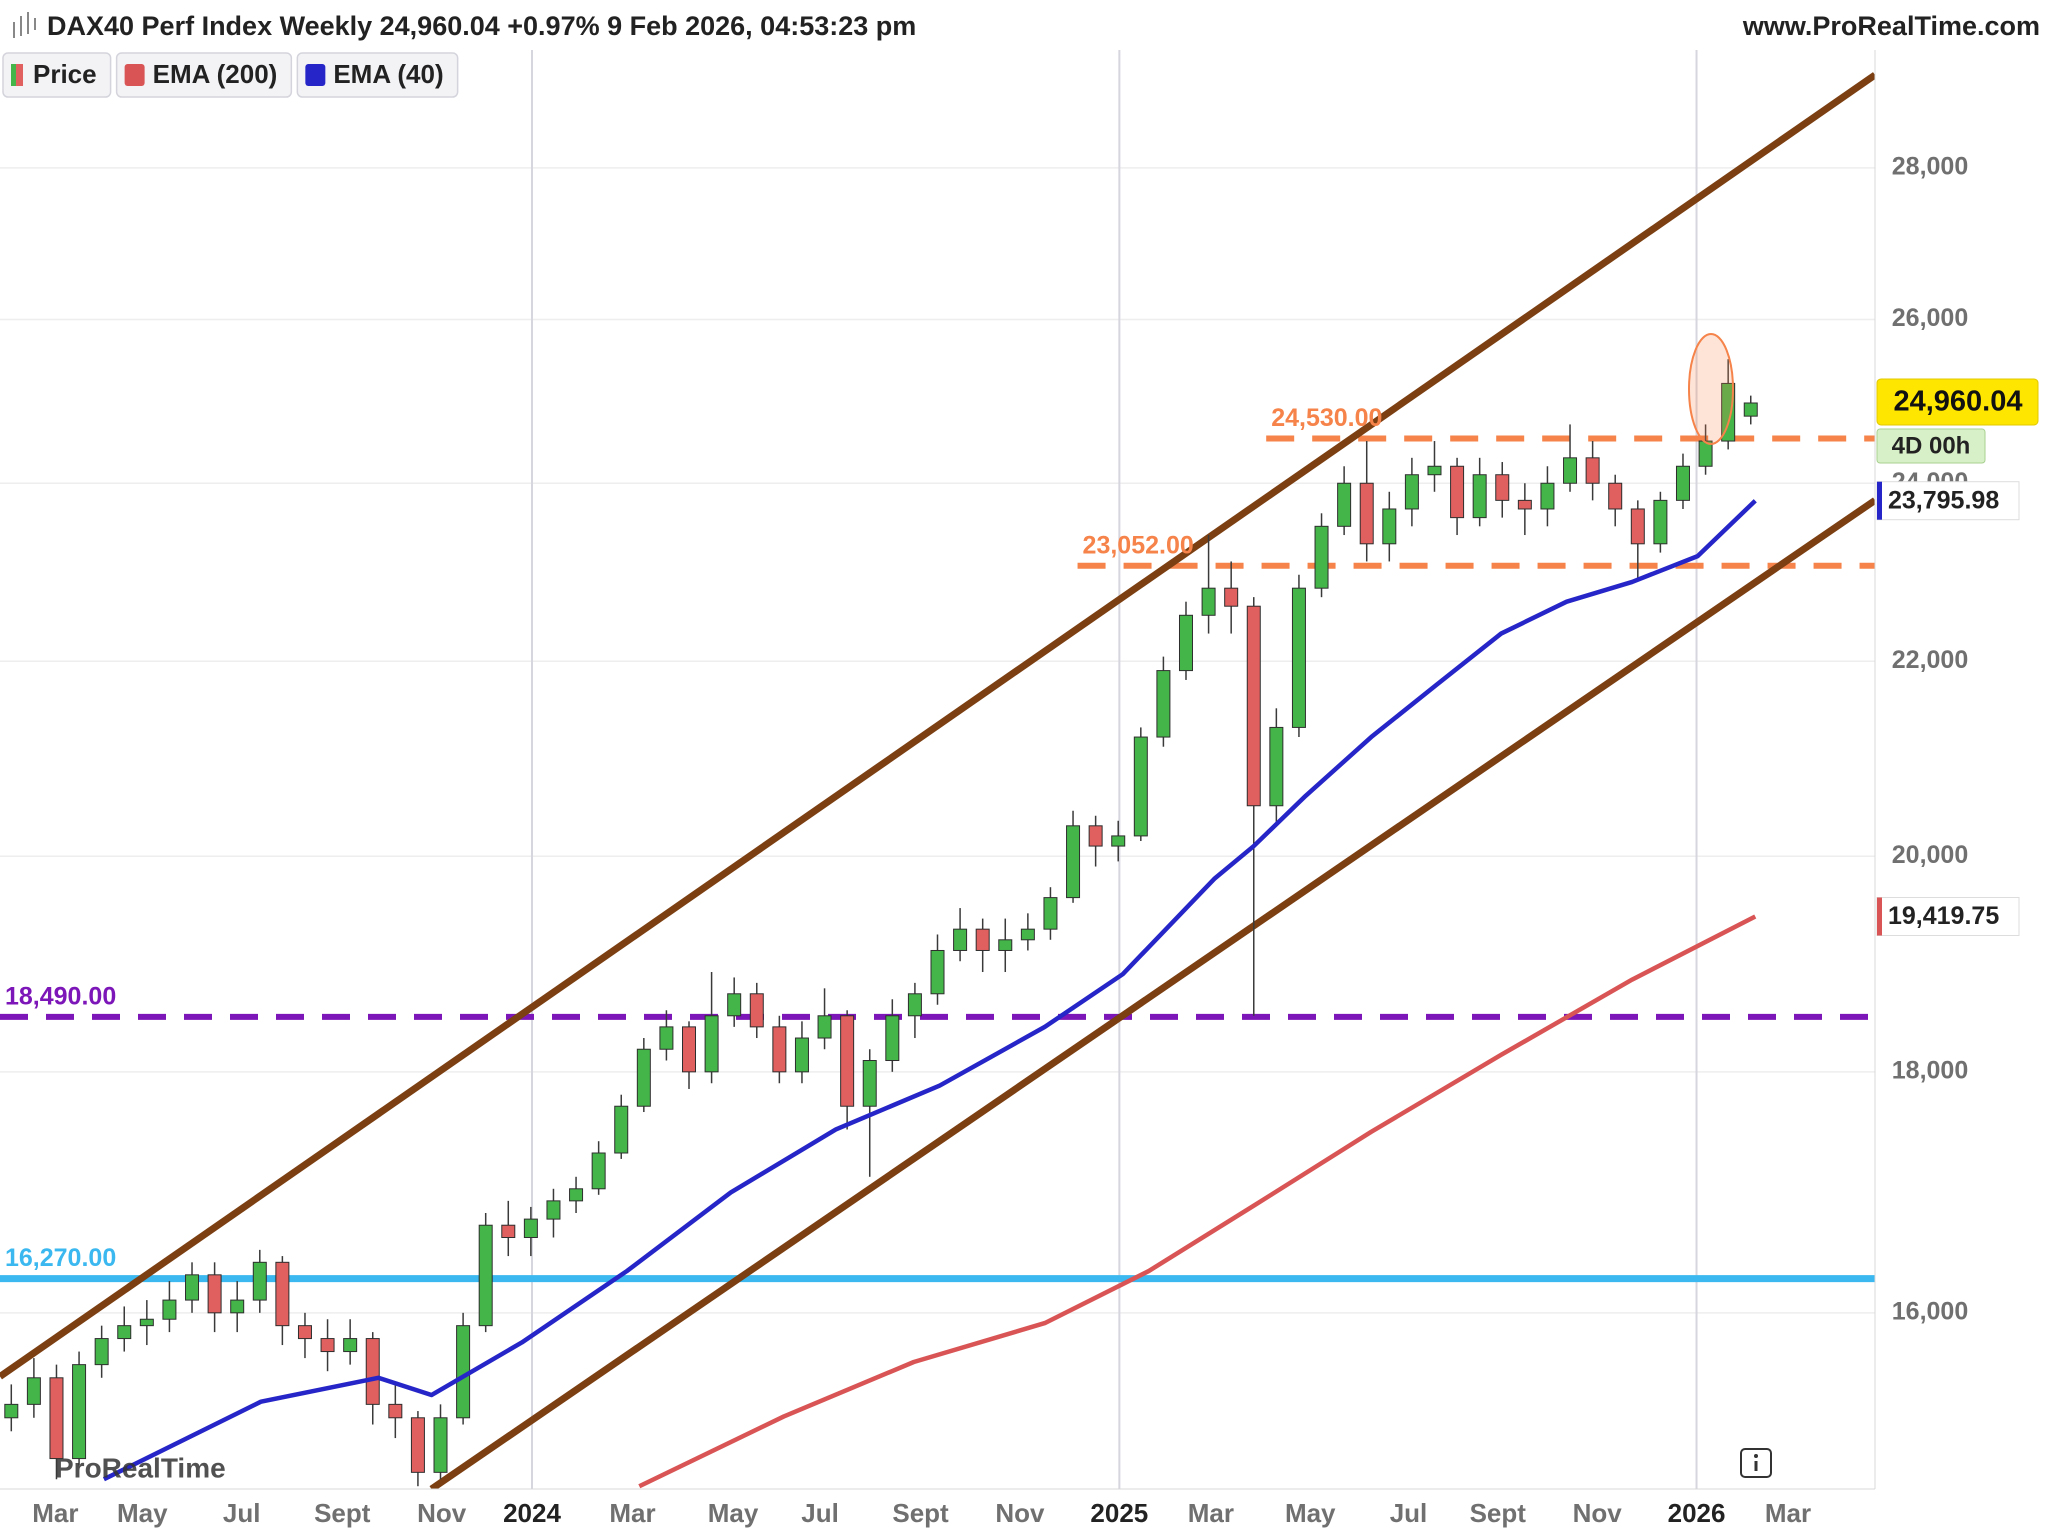 Image resolution: width=2048 pixels, height=1536 pixels. I want to click on price-marker-bar, so click(1879, 500).